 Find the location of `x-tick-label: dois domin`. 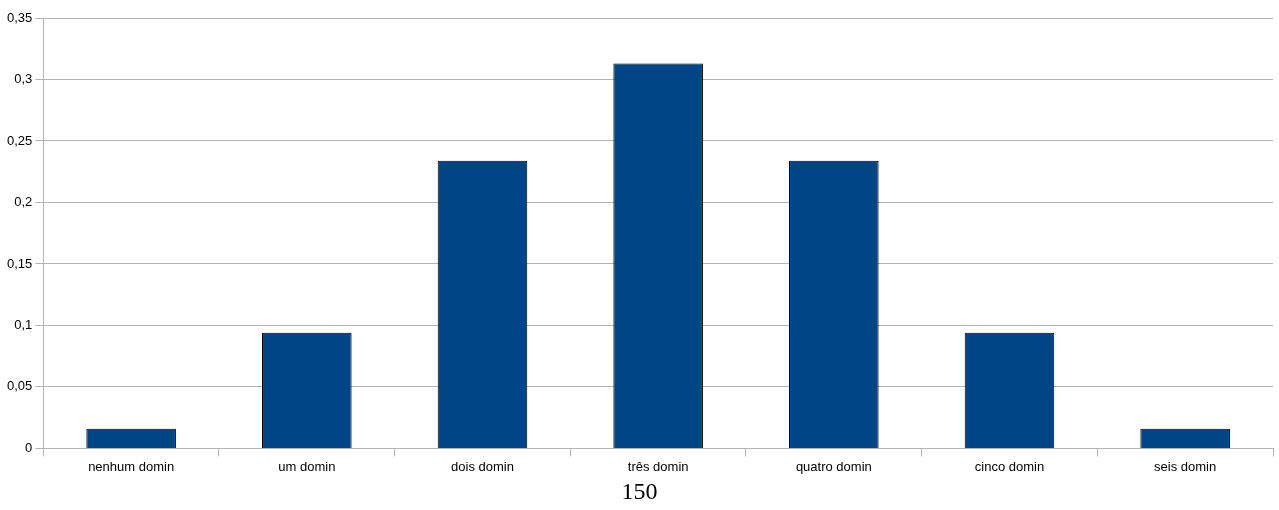

x-tick-label: dois domin is located at coordinates (482, 466).